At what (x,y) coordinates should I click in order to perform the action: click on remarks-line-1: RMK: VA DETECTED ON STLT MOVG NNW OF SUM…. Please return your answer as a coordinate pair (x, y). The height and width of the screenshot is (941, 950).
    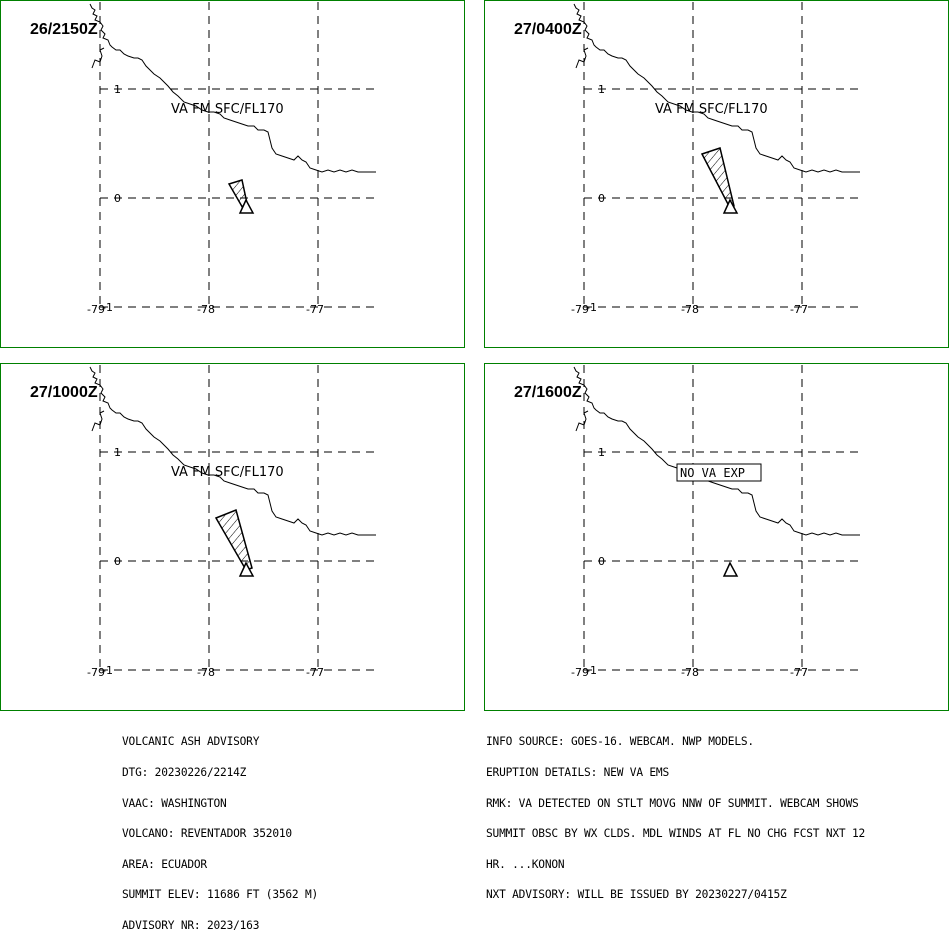
    Looking at the image, I should click on (672, 803).